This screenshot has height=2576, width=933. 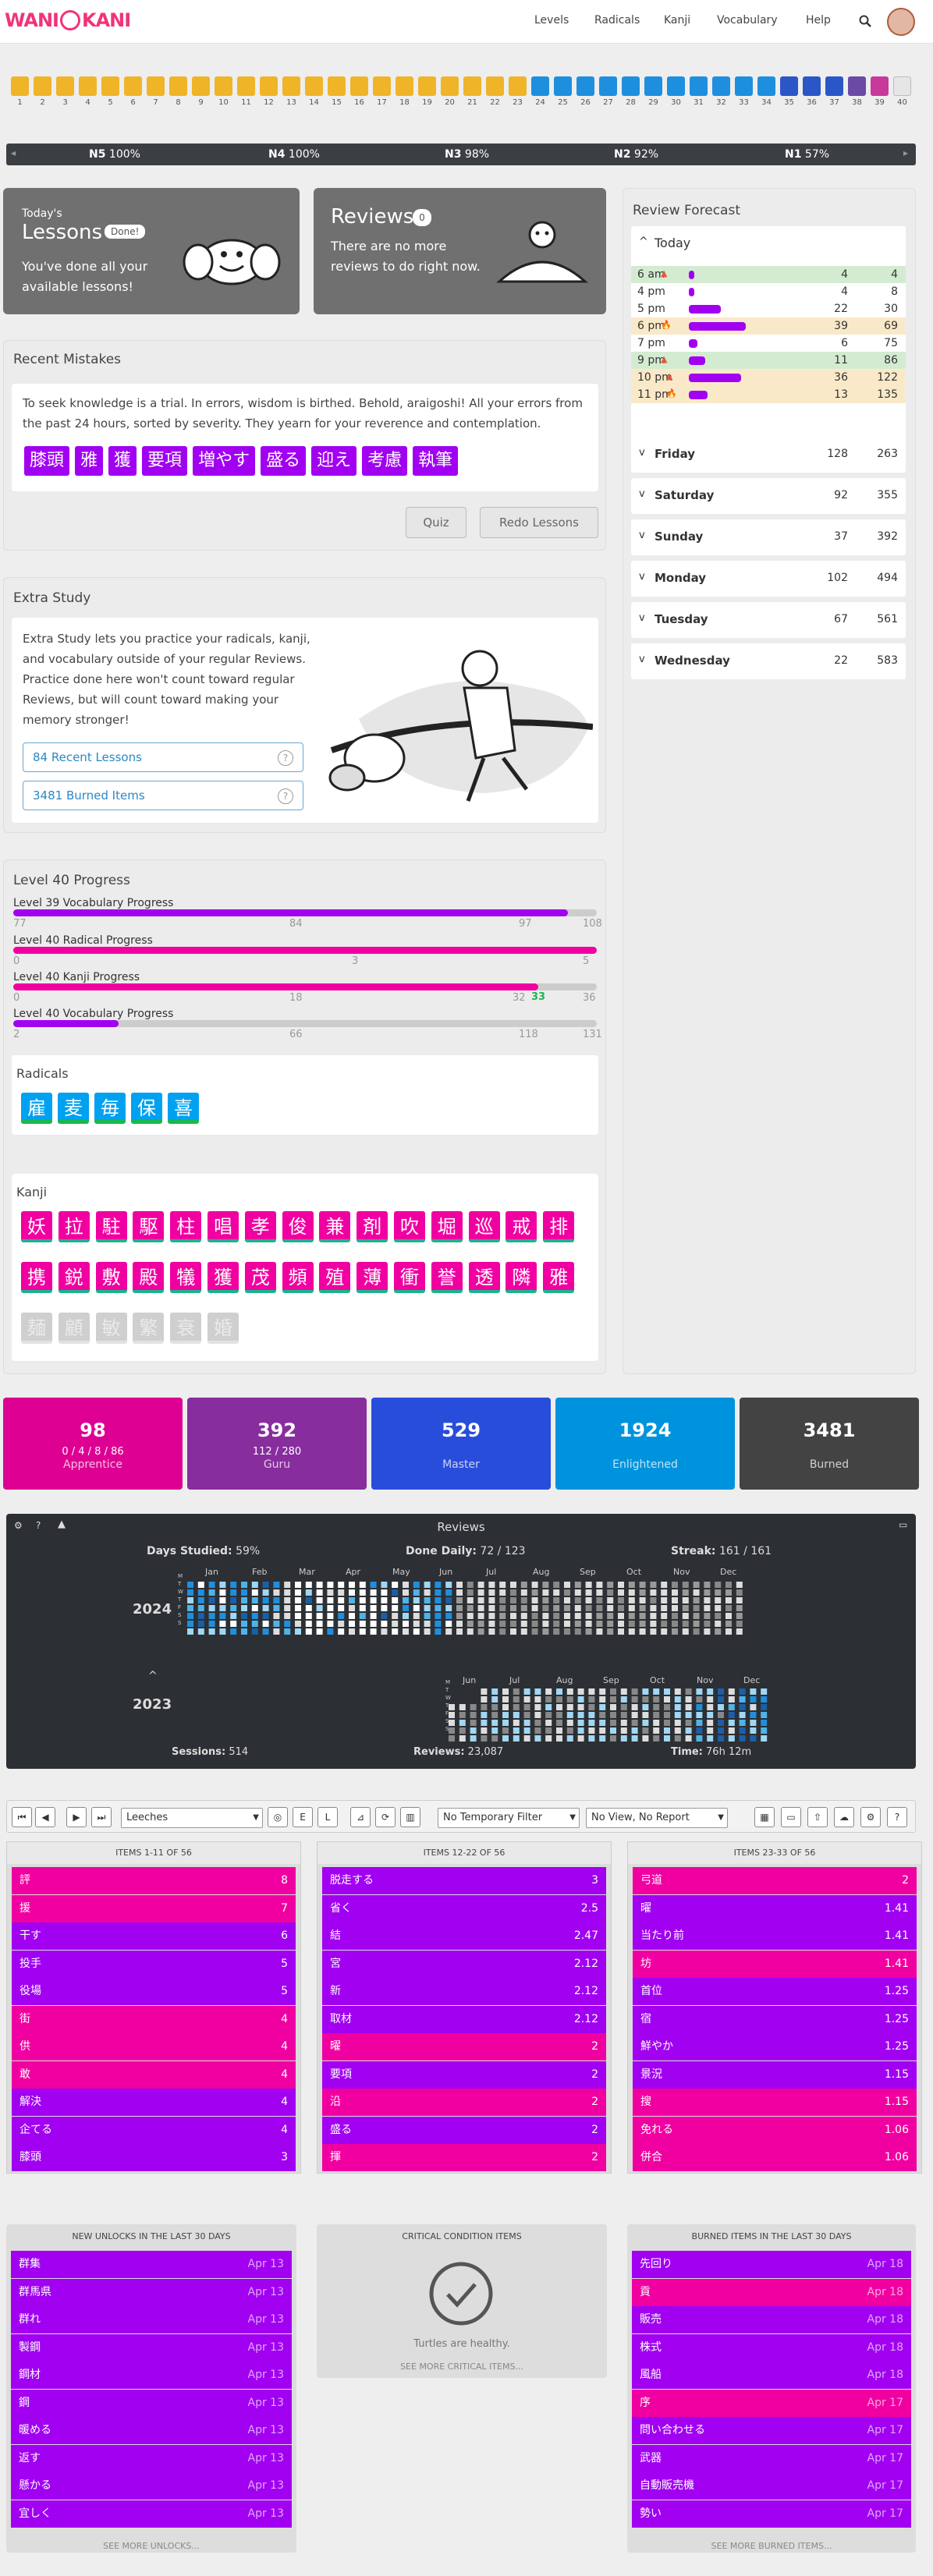 I want to click on table-icon: ▦, so click(x=764, y=1817).